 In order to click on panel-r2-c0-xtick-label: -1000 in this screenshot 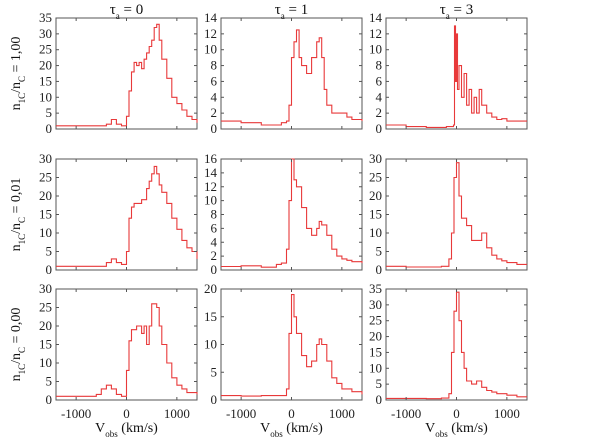, I will do `click(76, 413)`.